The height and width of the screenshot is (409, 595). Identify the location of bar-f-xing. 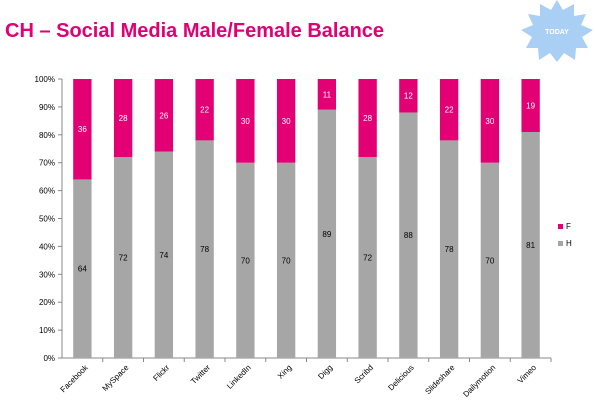
(286, 121).